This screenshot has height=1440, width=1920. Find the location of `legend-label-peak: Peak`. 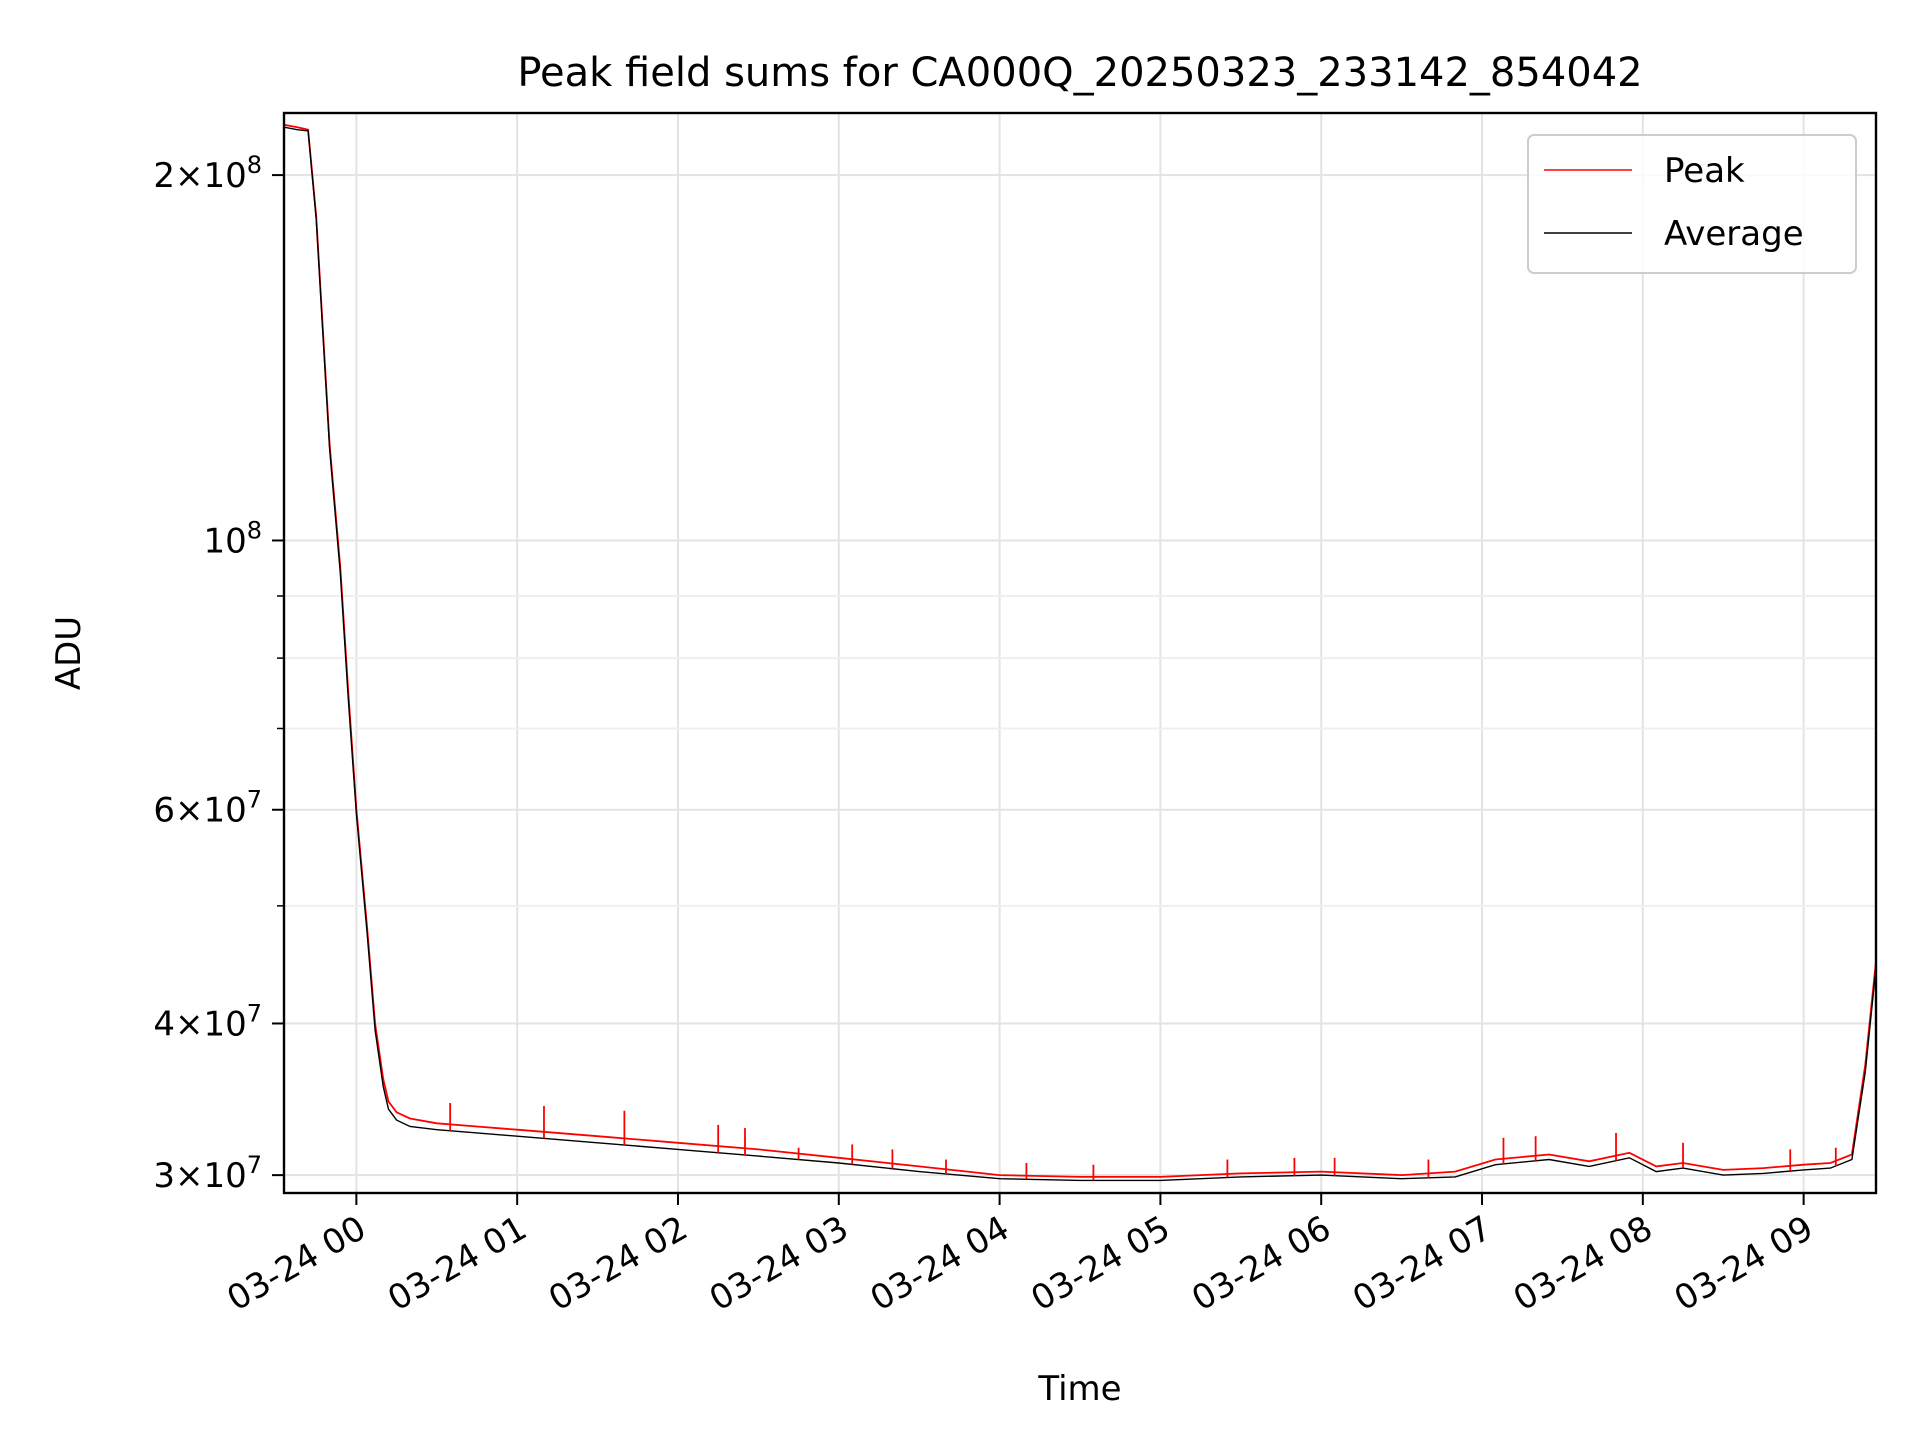

legend-label-peak: Peak is located at coordinates (1704, 171).